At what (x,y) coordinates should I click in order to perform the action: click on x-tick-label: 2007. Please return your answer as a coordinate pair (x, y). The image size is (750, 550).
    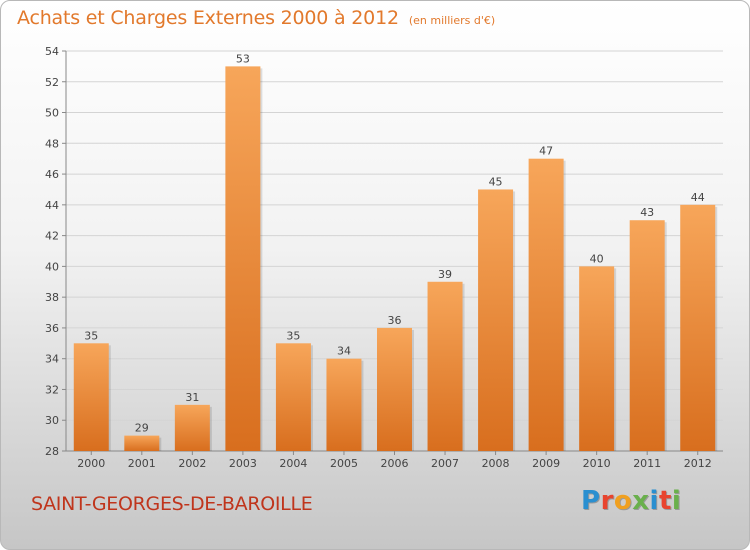
    Looking at the image, I should click on (445, 463).